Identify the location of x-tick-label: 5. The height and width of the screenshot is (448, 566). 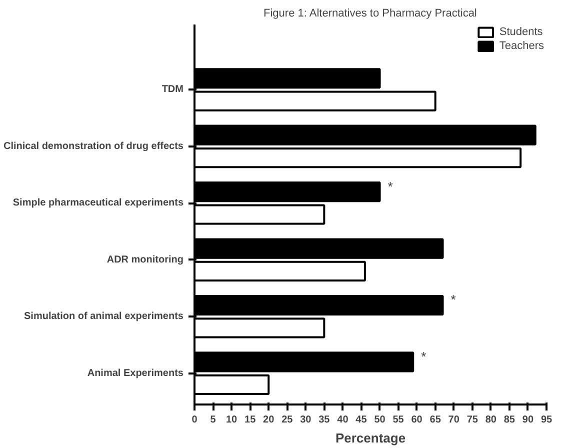
(213, 420).